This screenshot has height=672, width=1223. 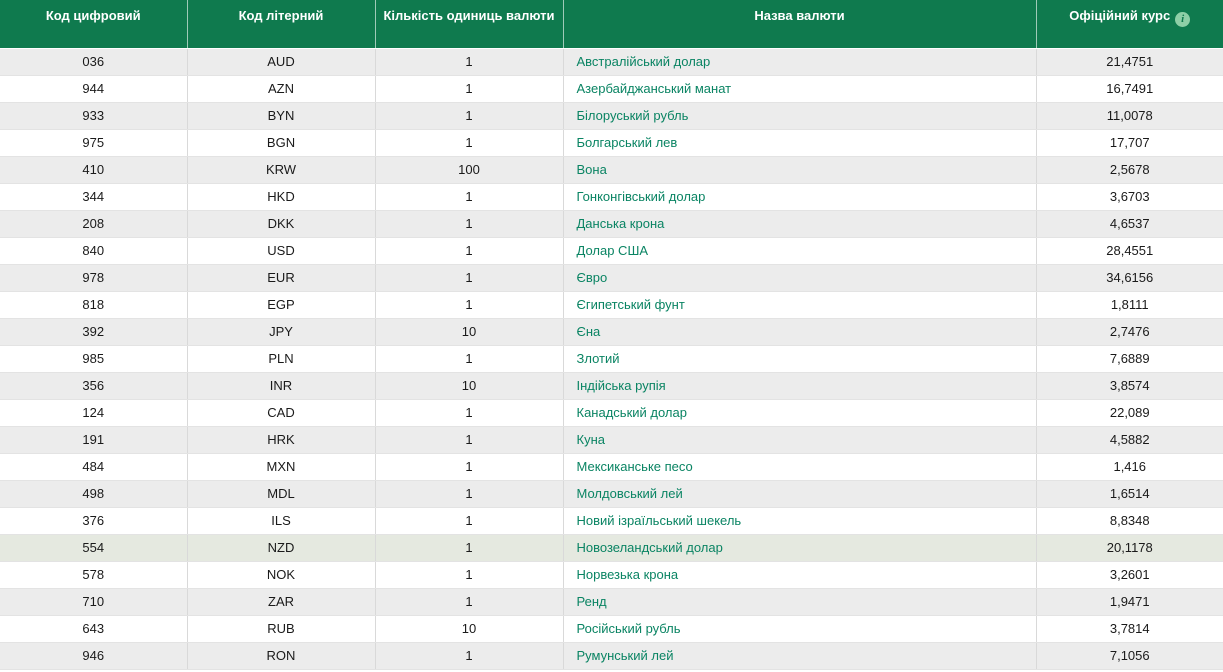 I want to click on cell-currency-name: Азербайджанський манат, so click(x=800, y=89).